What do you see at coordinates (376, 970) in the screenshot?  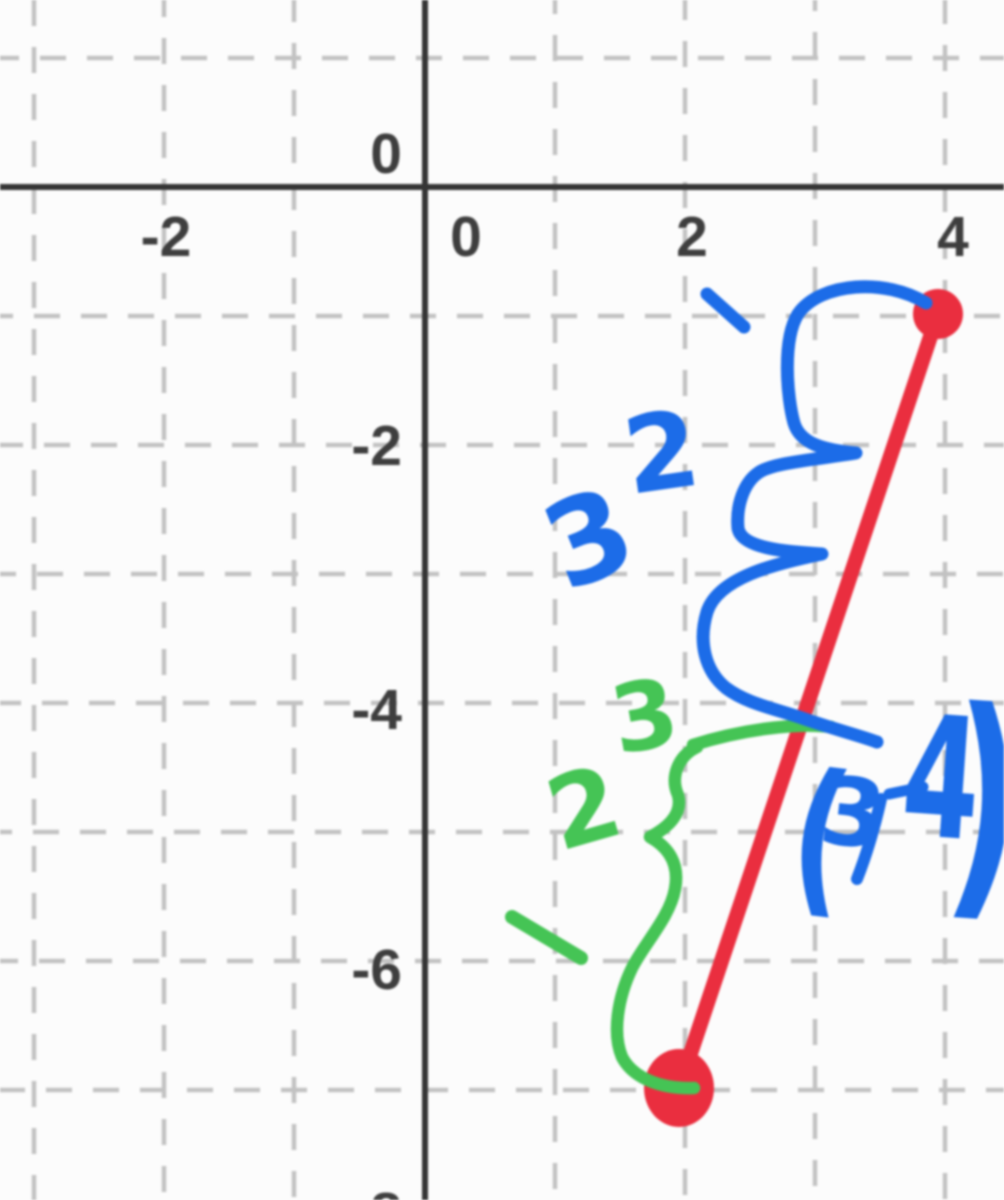 I see `y-tick-label: -6` at bounding box center [376, 970].